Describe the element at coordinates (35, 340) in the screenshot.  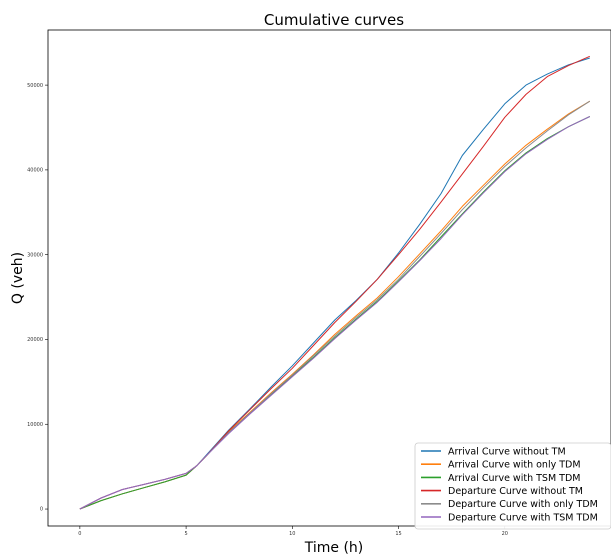
I see `y-tick-label: 20000` at that location.